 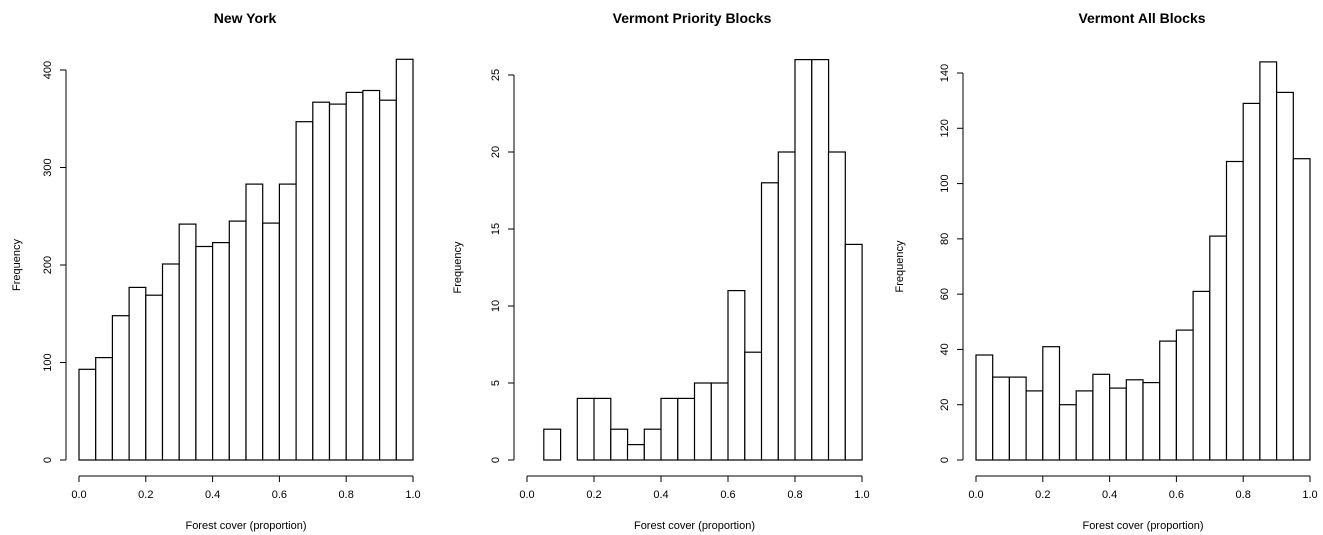 What do you see at coordinates (945, 294) in the screenshot?
I see `y-tick-label: 60` at bounding box center [945, 294].